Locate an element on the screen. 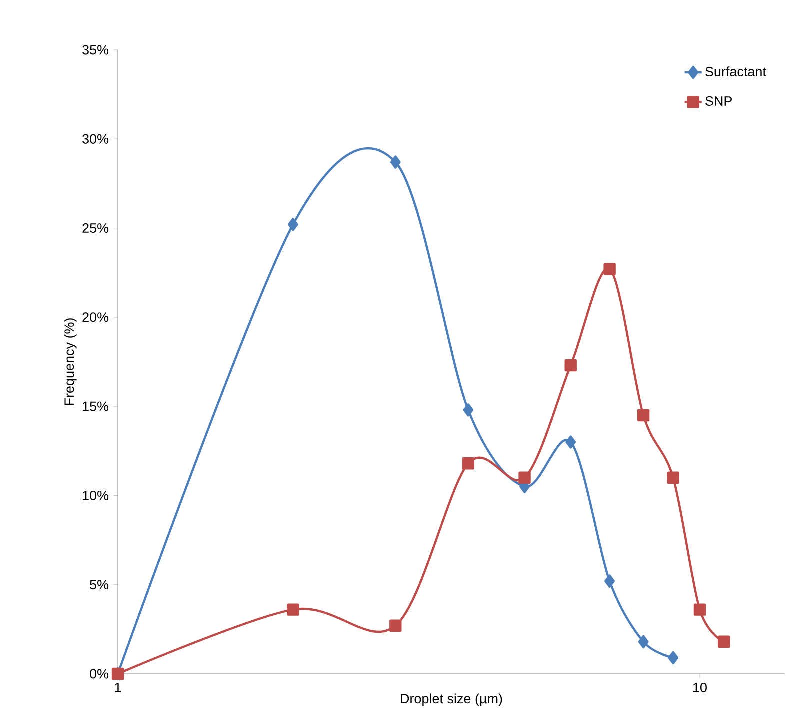 The image size is (786, 724). y-tick-label: 10% is located at coordinates (96, 495).